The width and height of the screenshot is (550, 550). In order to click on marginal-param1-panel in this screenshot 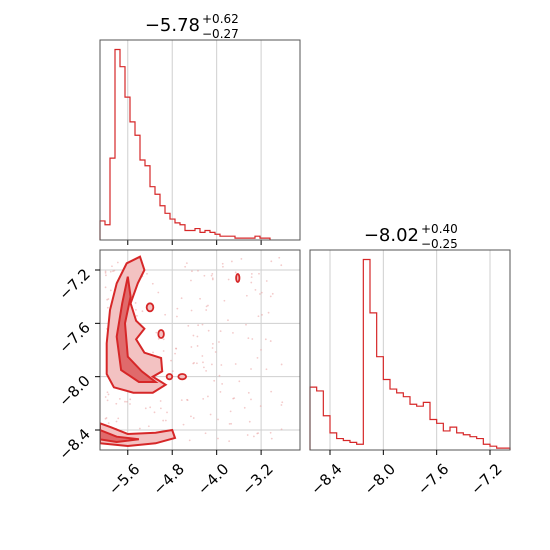, I will do `click(200, 142)`.